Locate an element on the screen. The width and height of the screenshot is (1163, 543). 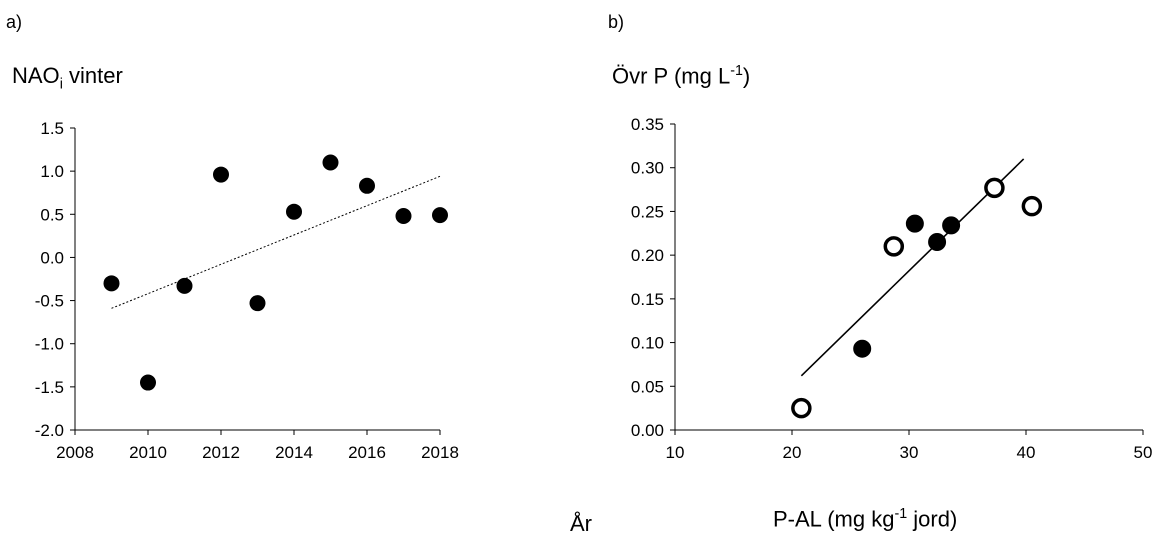
chart-a-y-tick-label: 0.0 is located at coordinates (52, 257).